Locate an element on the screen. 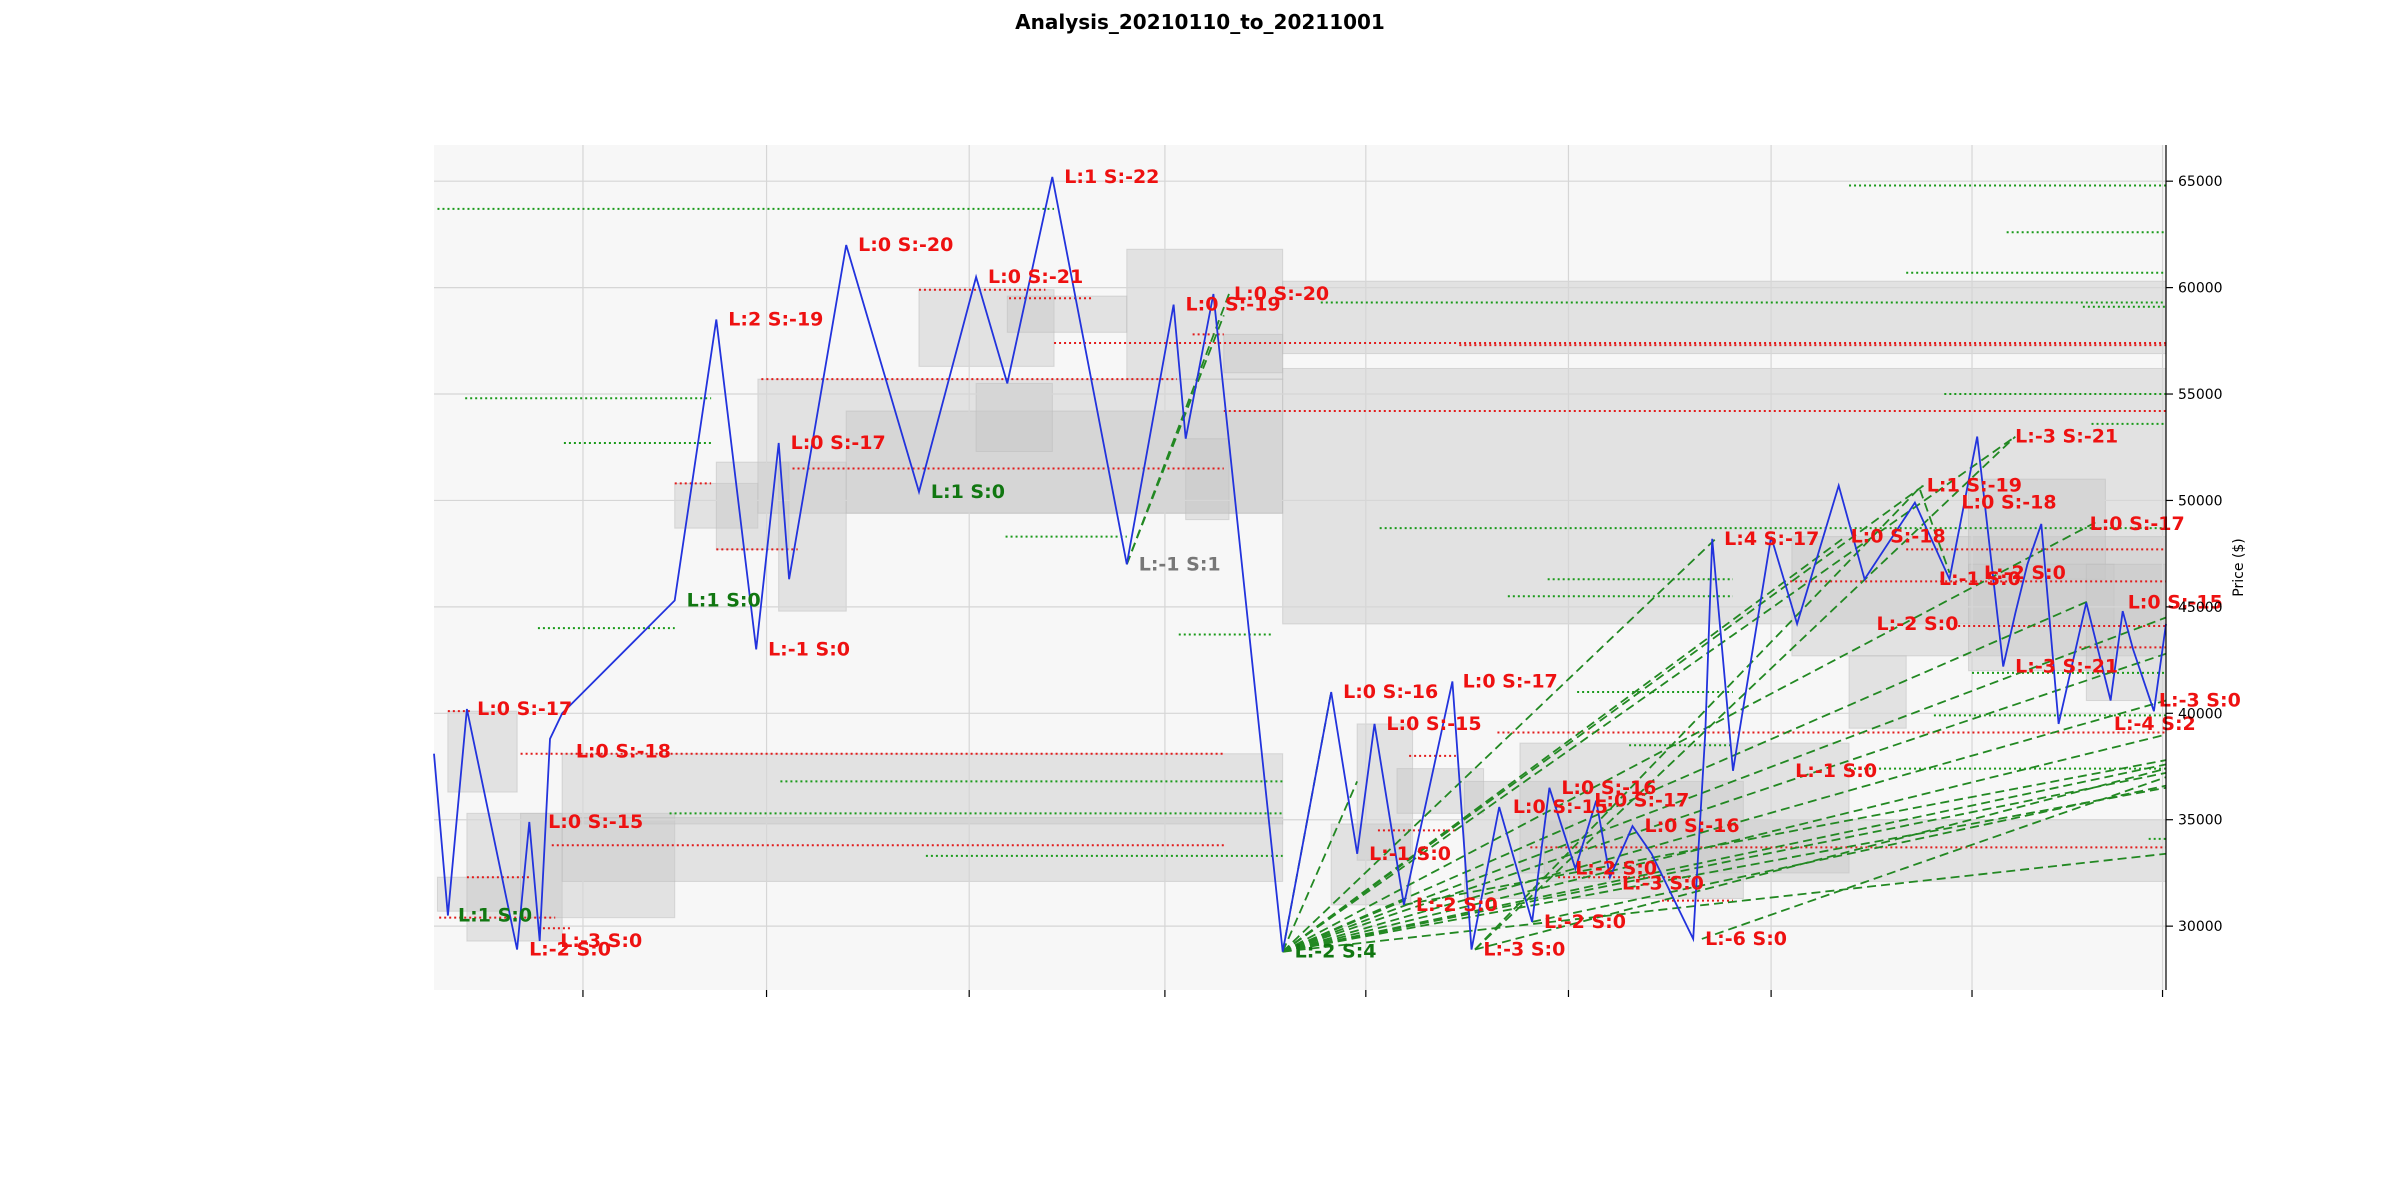  y-tick-label: 60000 is located at coordinates (2200, 289).